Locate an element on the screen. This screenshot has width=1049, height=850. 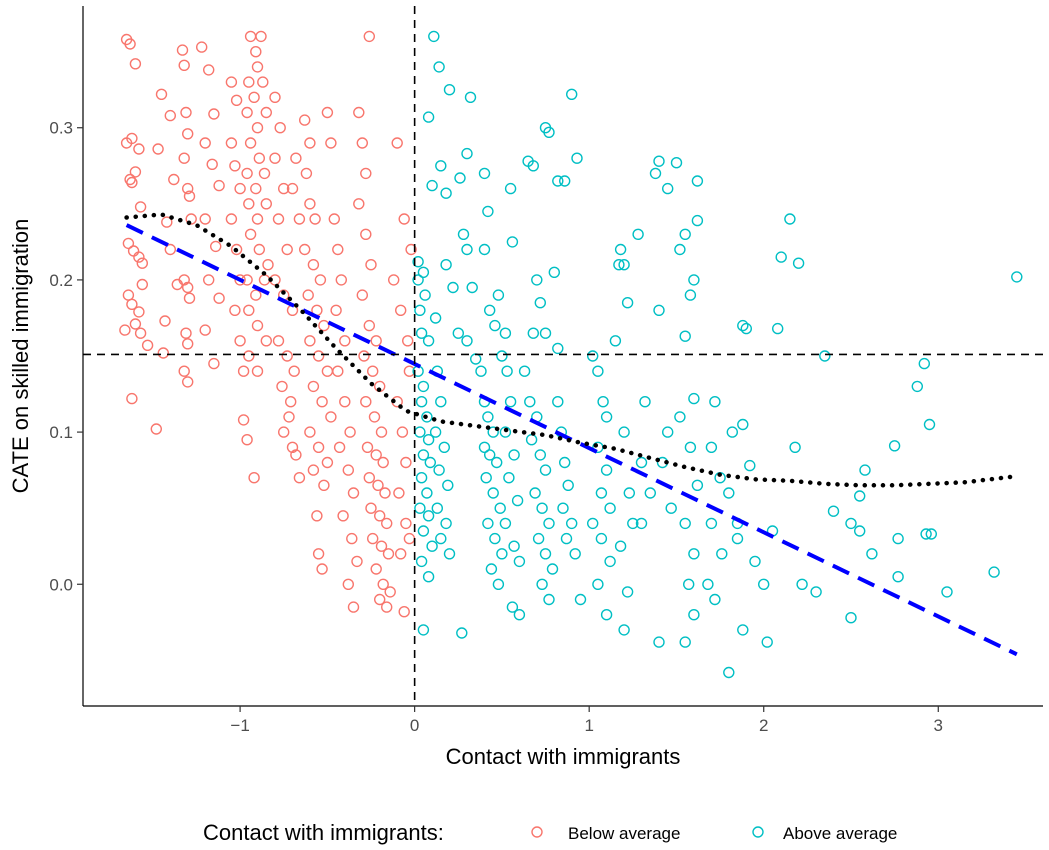
x-tick-label: −1 is located at coordinates (239, 725).